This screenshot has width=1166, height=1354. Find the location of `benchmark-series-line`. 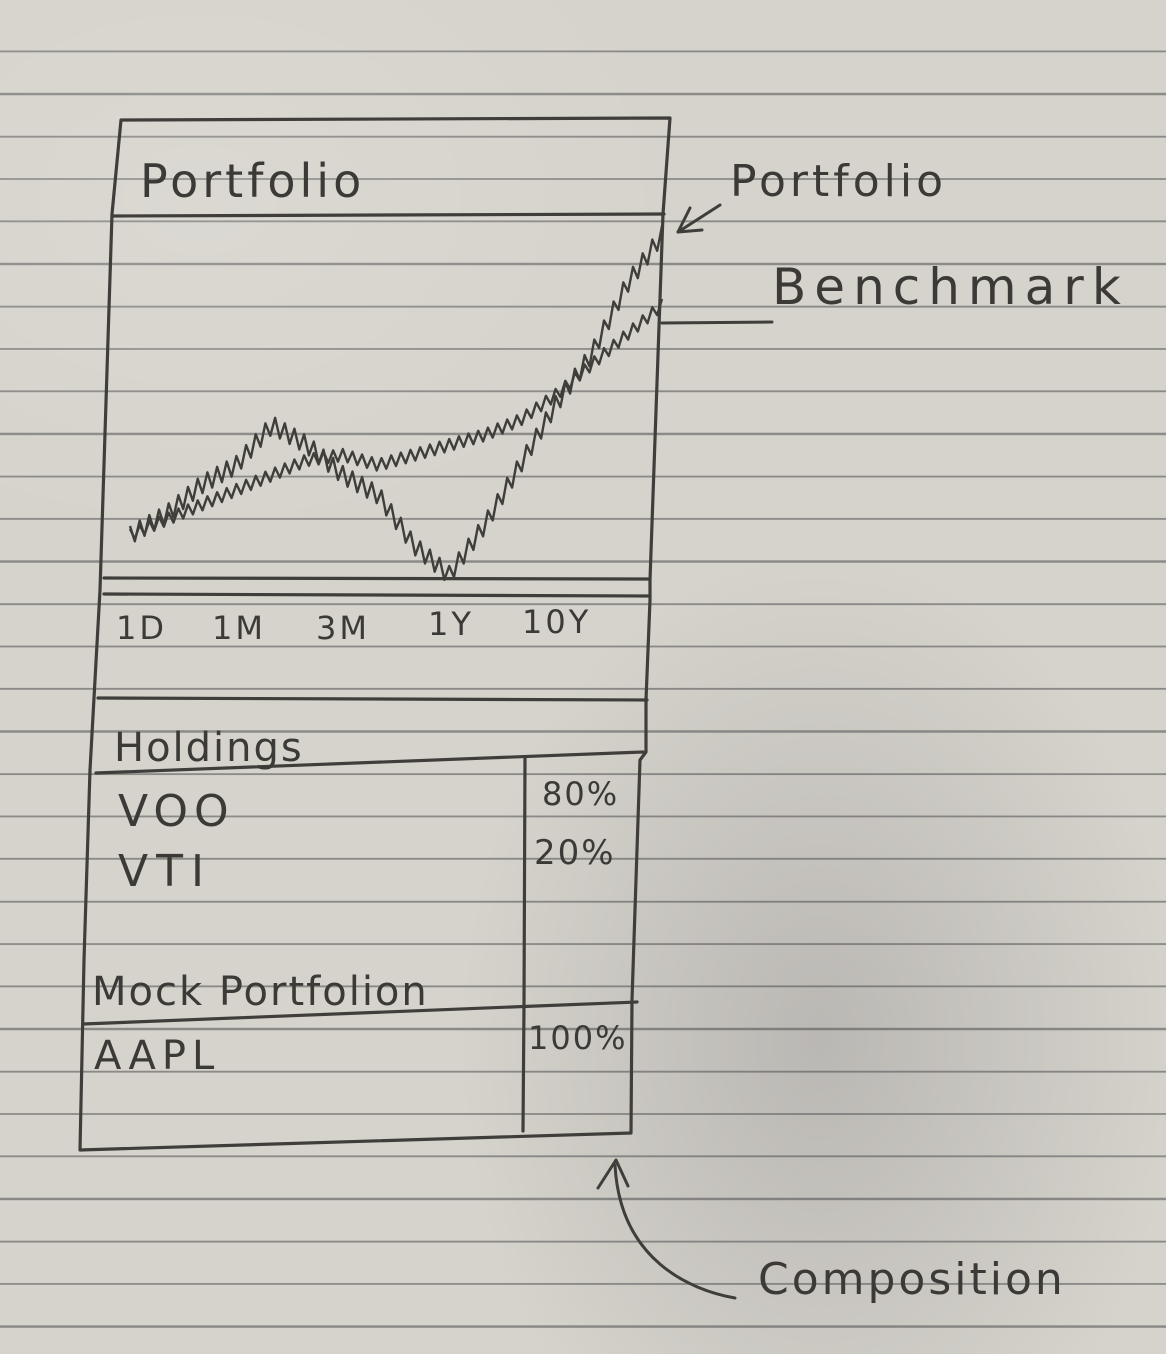

benchmark-series-line is located at coordinates (396, 419).